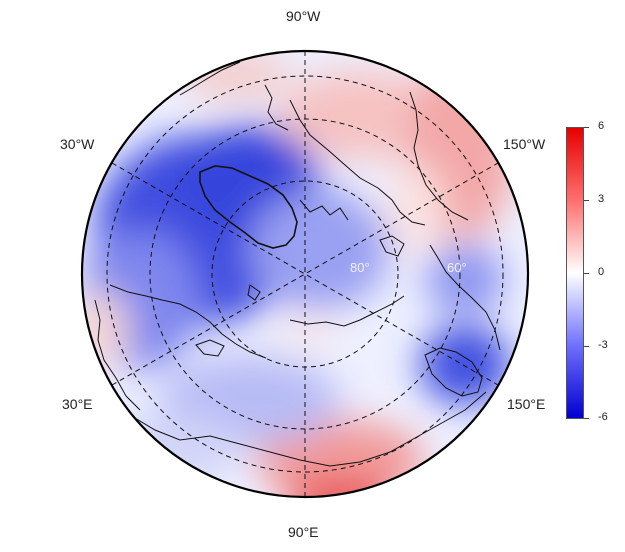  What do you see at coordinates (524, 144) in the screenshot?
I see `lon-label-upper-right: 150°W` at bounding box center [524, 144].